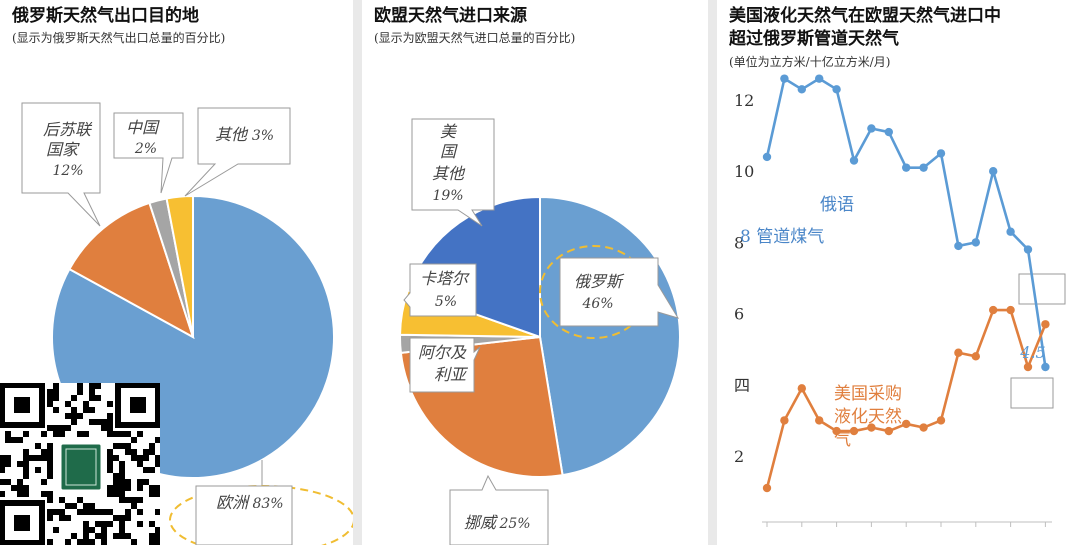  What do you see at coordinates (63, 149) in the screenshot?
I see `label-post-soviet-2: 国家` at bounding box center [63, 149].